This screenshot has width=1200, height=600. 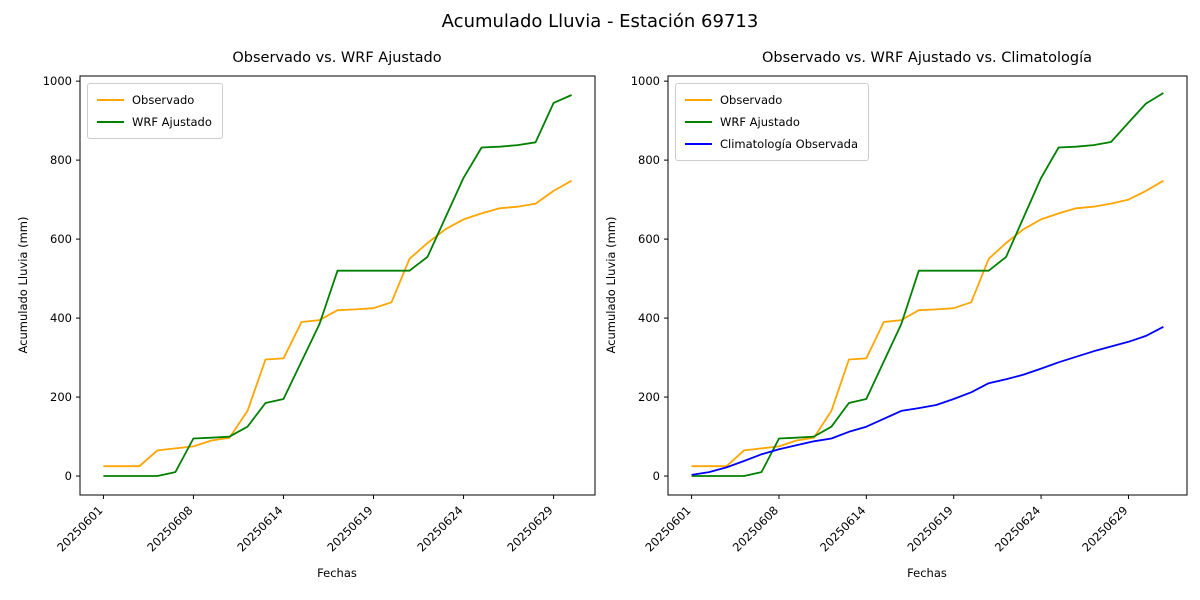 I want to click on figure-suptitle: Acumulado Lluvia - Estación 69713, so click(x=600, y=21).